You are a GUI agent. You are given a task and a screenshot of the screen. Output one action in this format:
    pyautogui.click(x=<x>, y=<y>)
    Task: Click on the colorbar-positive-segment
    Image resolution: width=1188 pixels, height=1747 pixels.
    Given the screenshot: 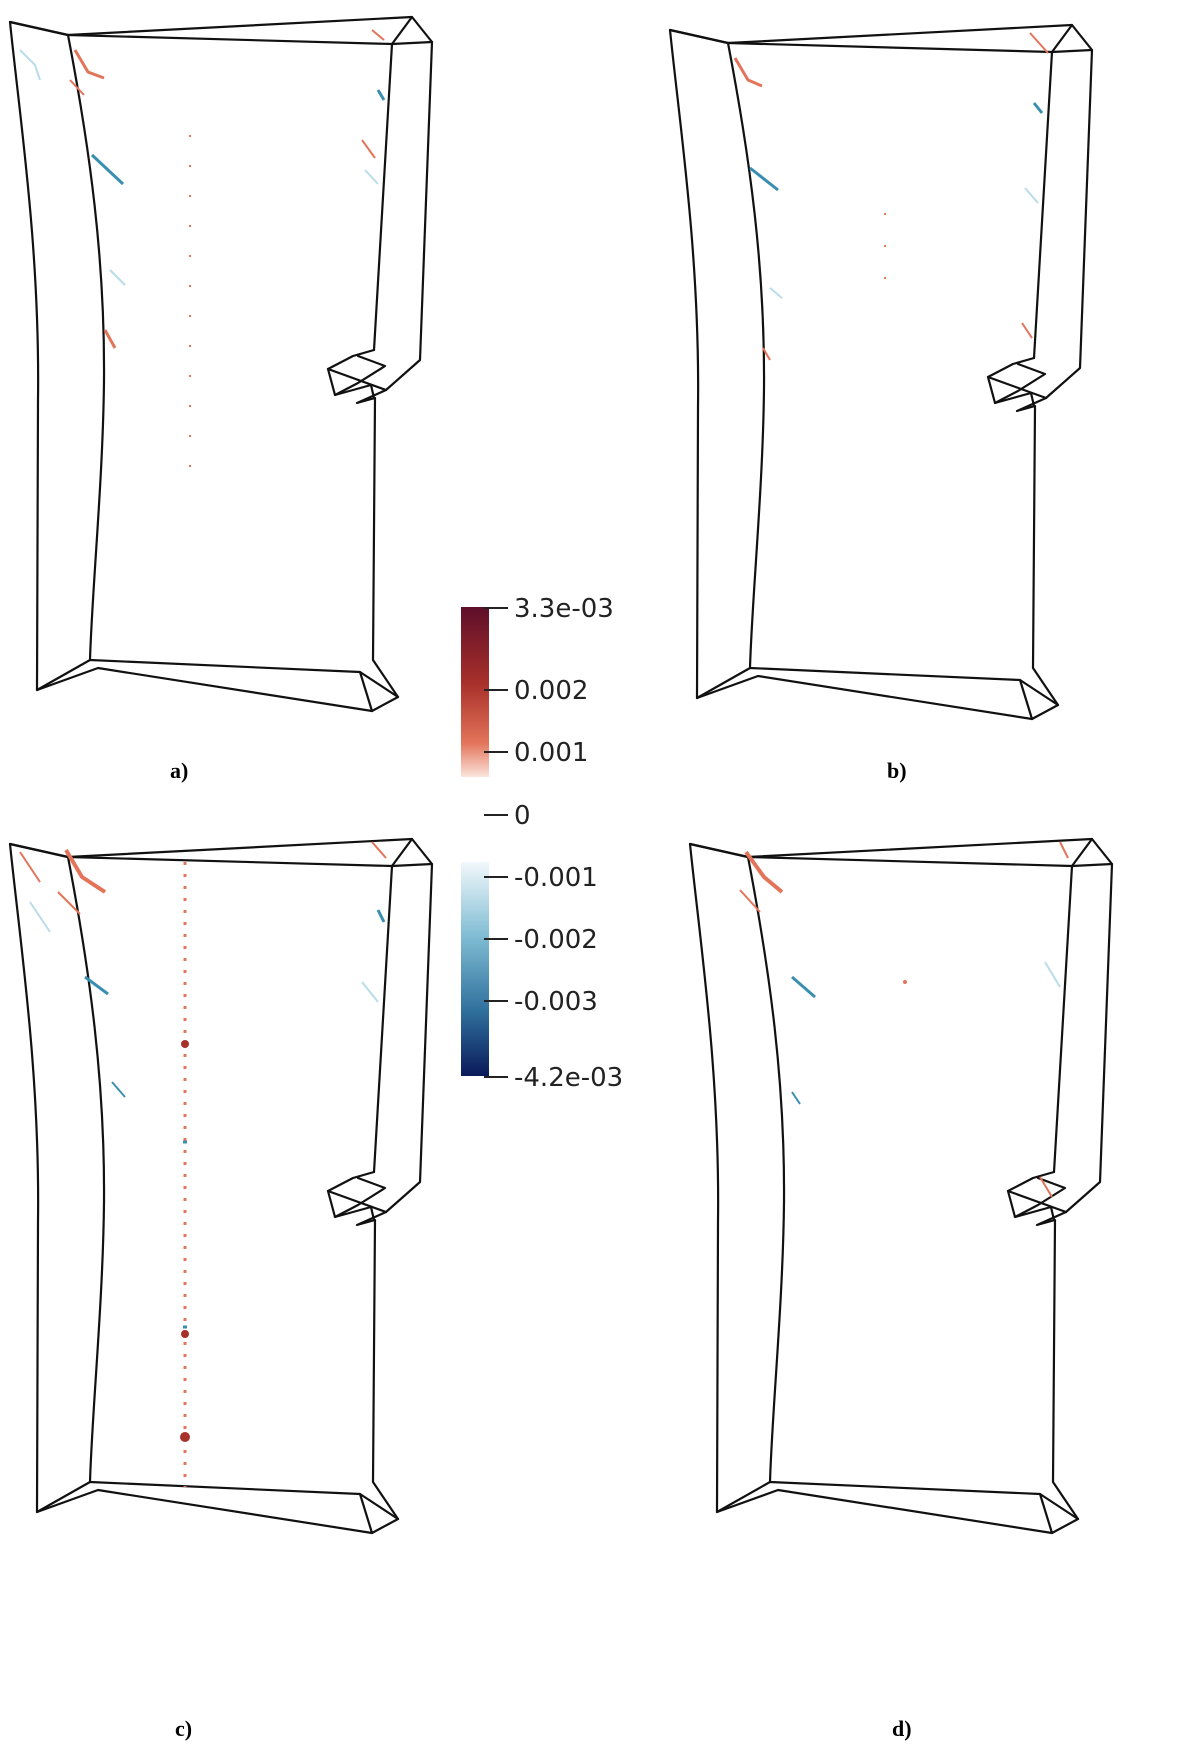 What is the action you would take?
    pyautogui.click(x=475, y=692)
    